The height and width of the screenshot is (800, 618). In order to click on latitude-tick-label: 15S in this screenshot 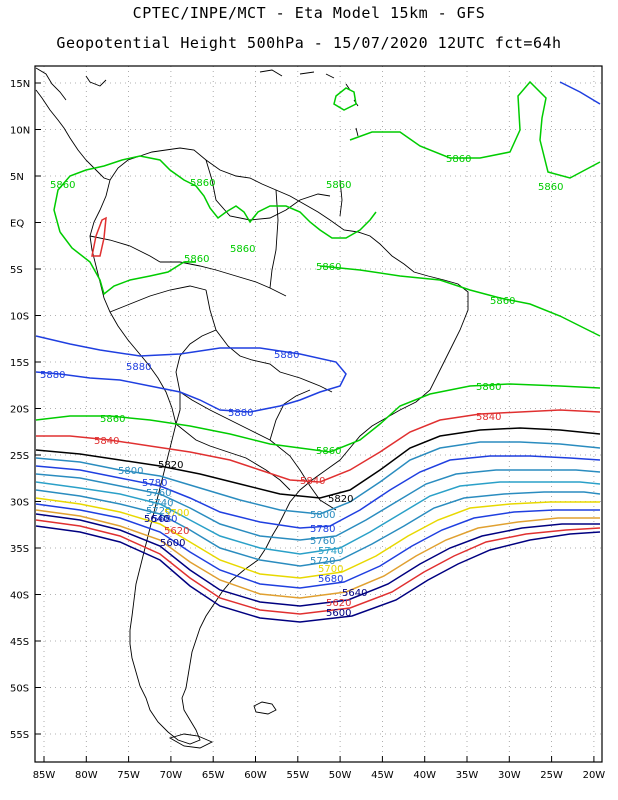, I will do `click(19, 363)`.